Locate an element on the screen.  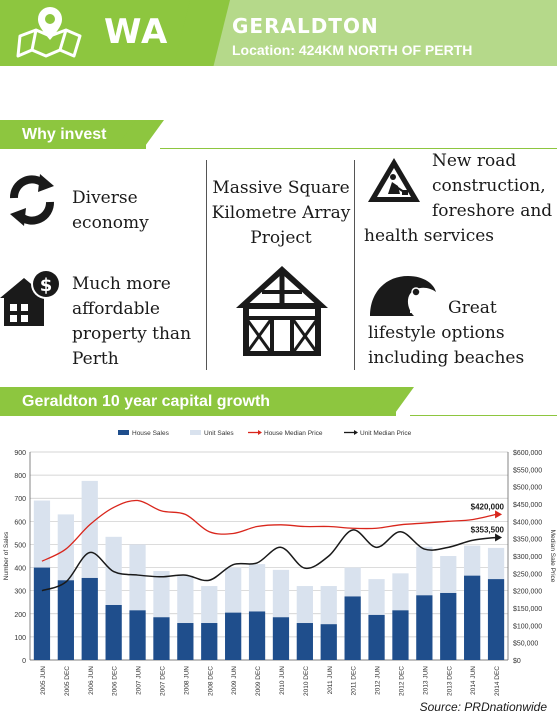
column-divider-left is located at coordinates (206, 265).